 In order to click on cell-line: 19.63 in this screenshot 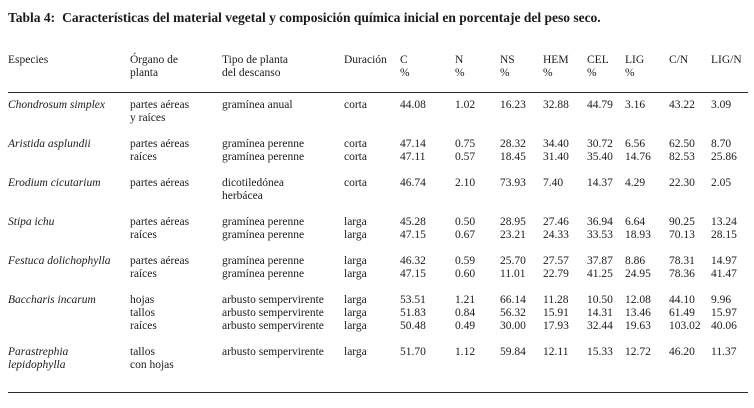, I will do `click(638, 326)`.